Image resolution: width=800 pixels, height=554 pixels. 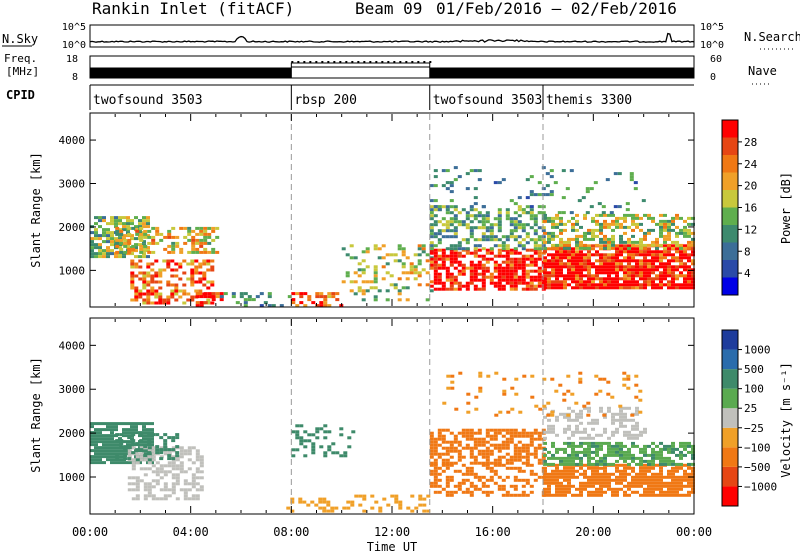 I want to click on x-tick-label: 16:00, so click(x=493, y=532).